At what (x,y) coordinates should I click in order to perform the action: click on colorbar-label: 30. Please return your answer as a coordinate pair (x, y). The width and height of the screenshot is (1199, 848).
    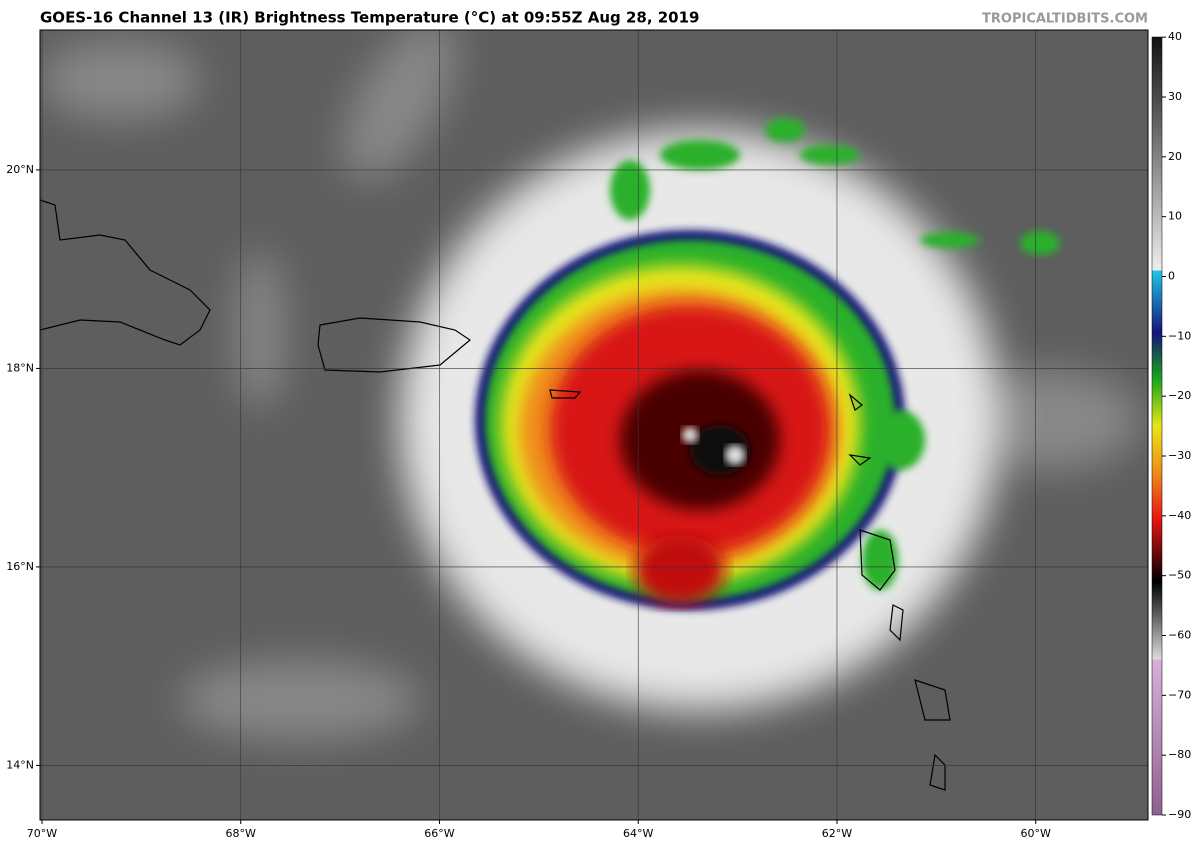
    Looking at the image, I should click on (1175, 96).